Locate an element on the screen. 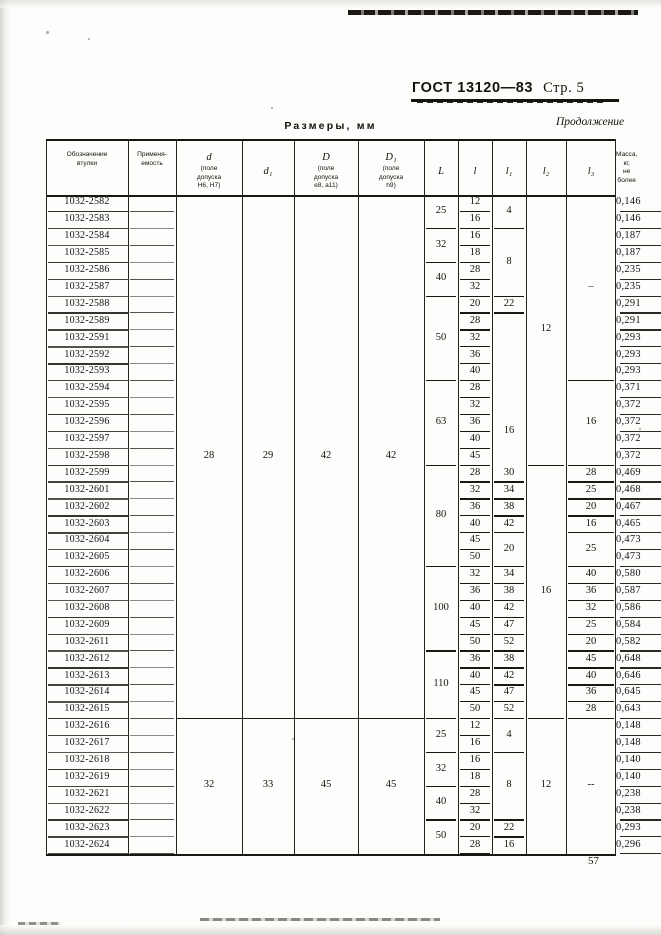 This screenshot has height=935, width=661. table-cell-mass: 0,293 is located at coordinates (628, 371).